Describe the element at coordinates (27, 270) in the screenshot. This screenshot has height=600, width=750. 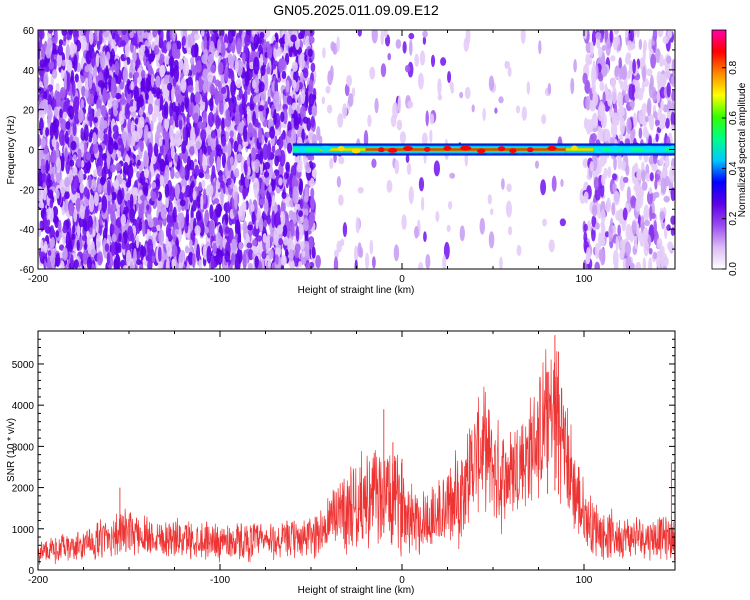
I see `spectrogram-y-tick-label: -60` at that location.